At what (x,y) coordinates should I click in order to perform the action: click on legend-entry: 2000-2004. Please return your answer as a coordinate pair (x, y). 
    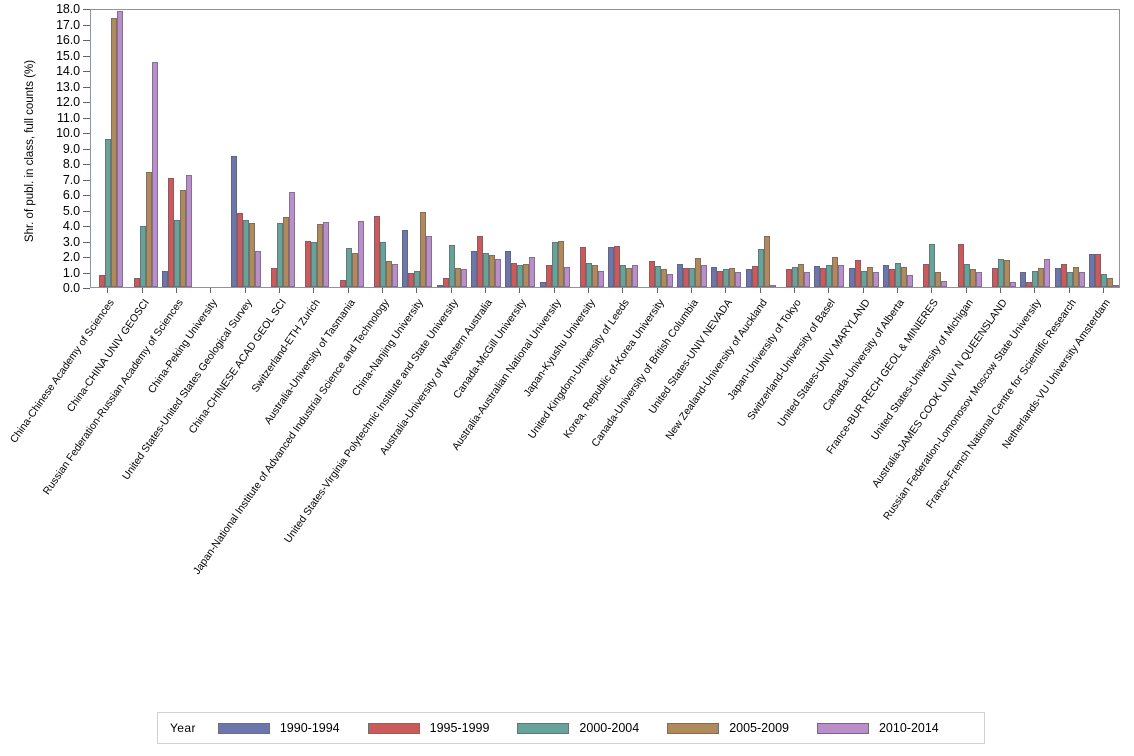
    Looking at the image, I should click on (578, 728).